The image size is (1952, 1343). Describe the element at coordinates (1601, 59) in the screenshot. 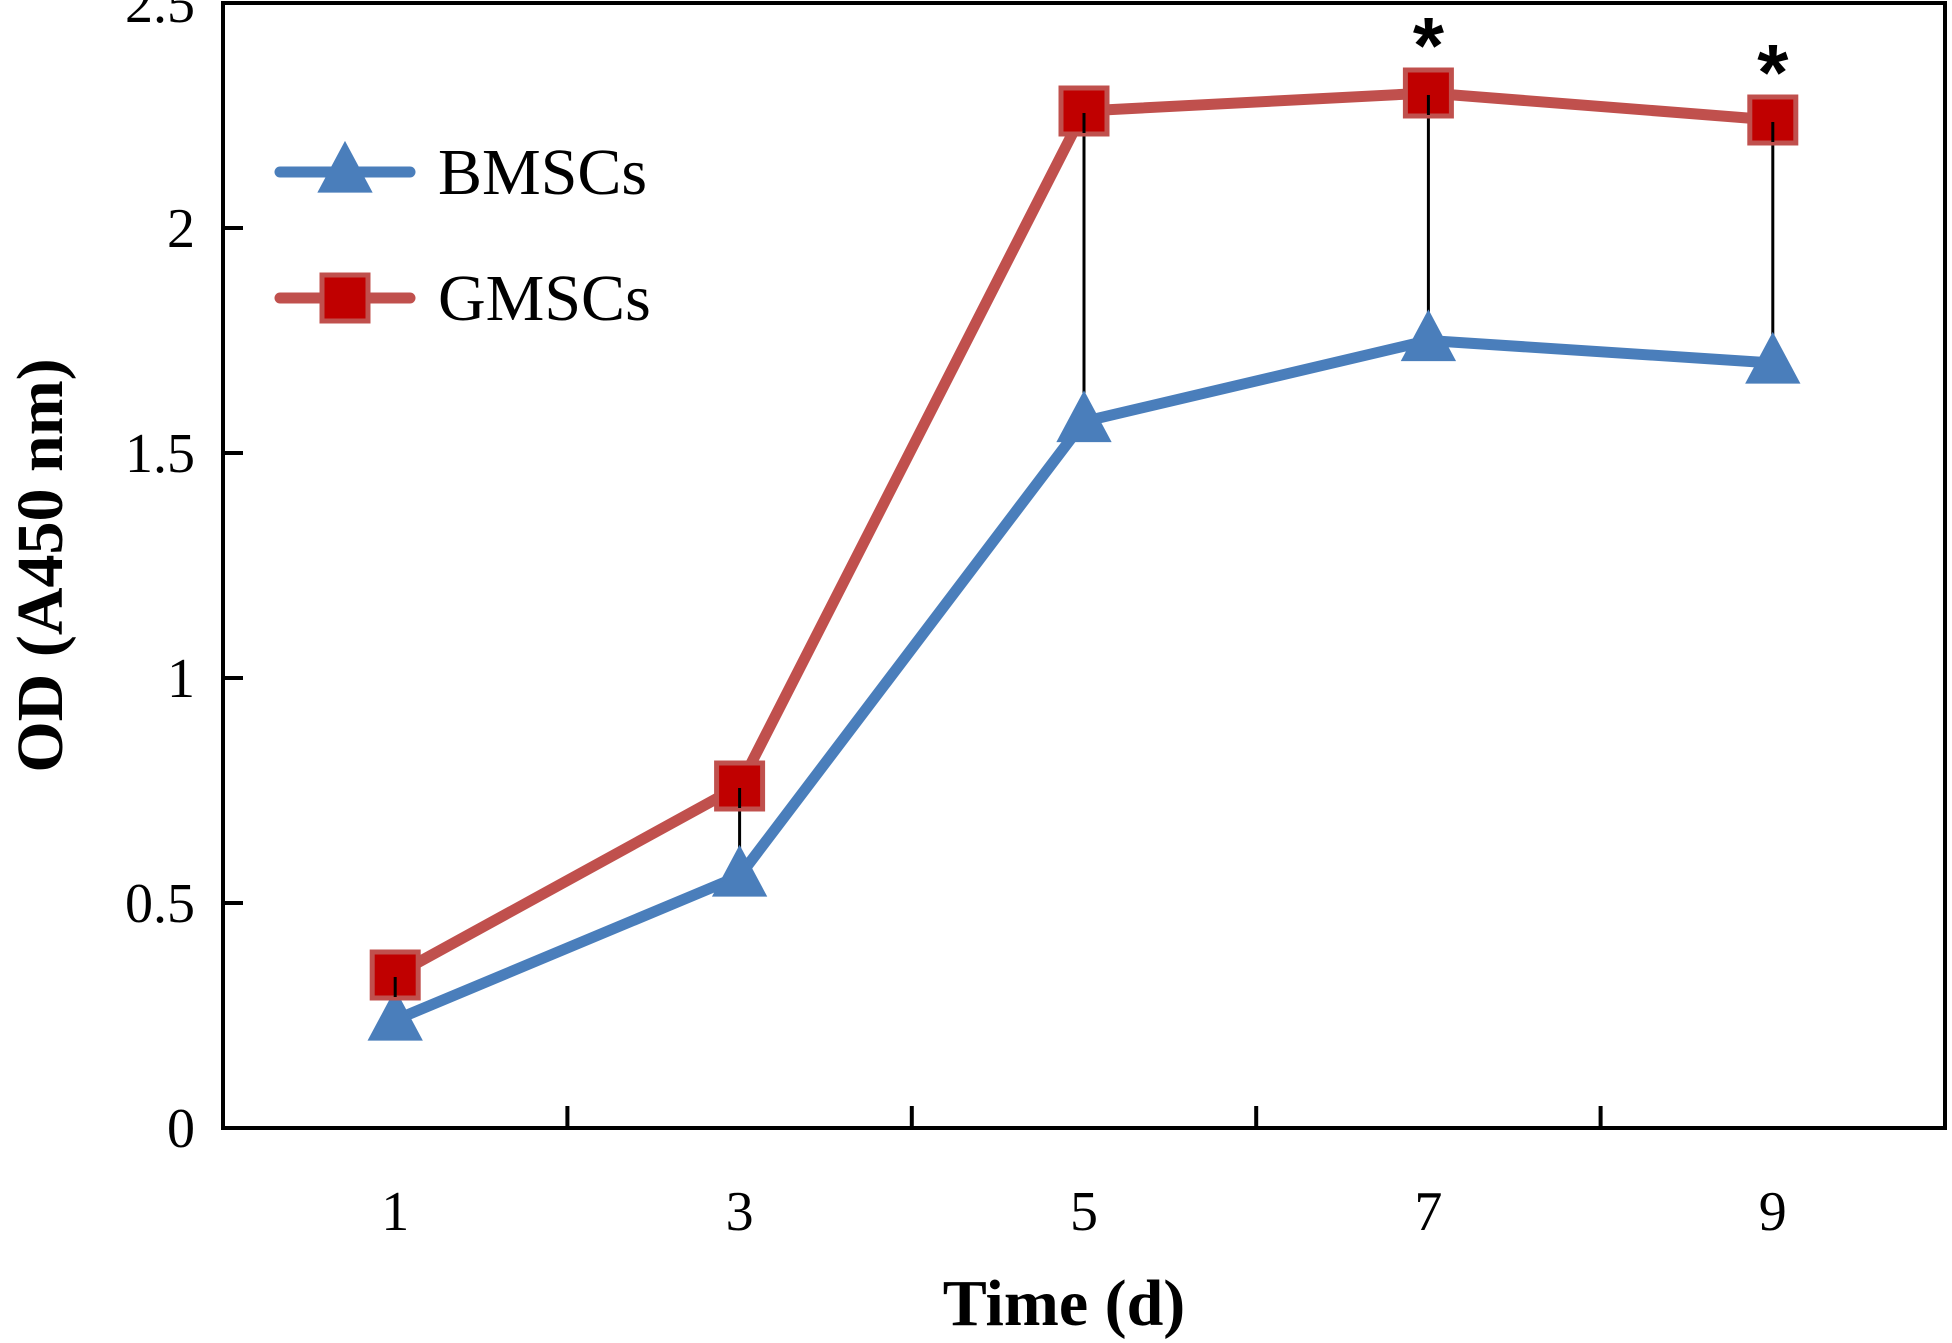

I see `significance-annotations: * *` at that location.